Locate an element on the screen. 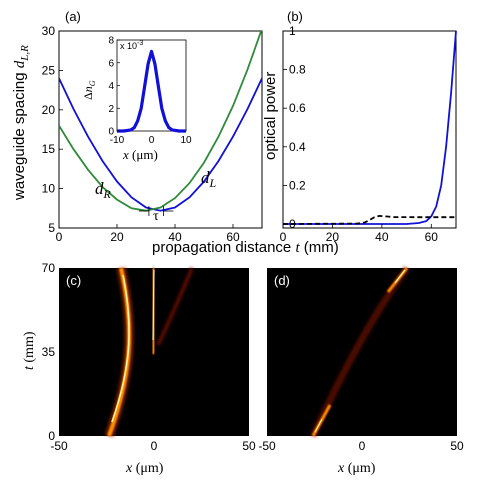 The width and height of the screenshot is (479, 485). panel-a-ytick-label: 20 is located at coordinates (49, 110).